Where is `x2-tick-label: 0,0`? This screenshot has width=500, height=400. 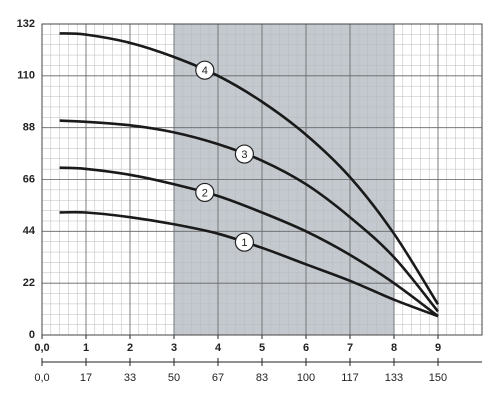 x2-tick-label: 0,0 is located at coordinates (41, 378).